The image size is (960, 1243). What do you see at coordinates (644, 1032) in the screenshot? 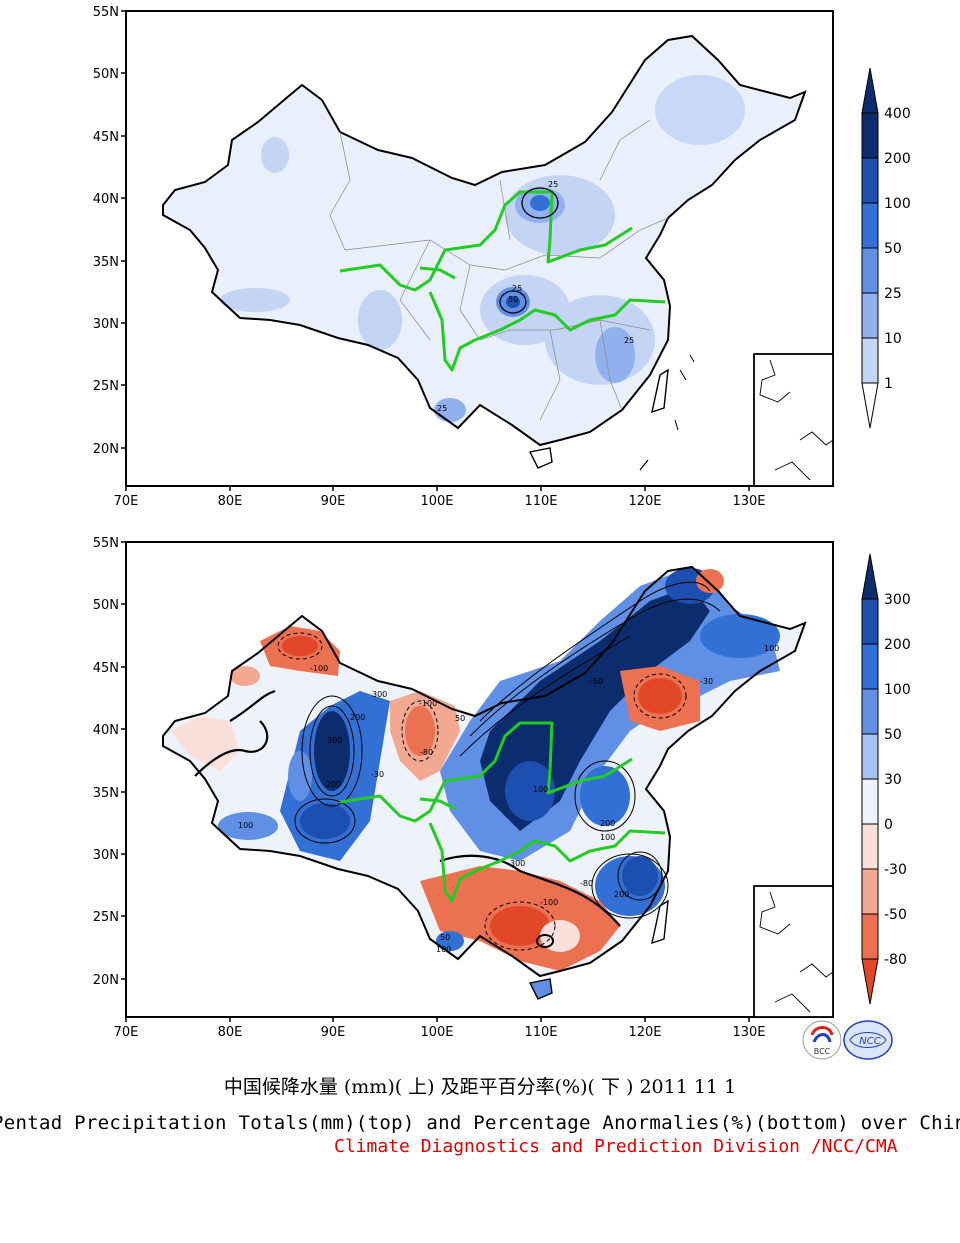
I see `bottom-x-tick: 120E` at bounding box center [644, 1032].